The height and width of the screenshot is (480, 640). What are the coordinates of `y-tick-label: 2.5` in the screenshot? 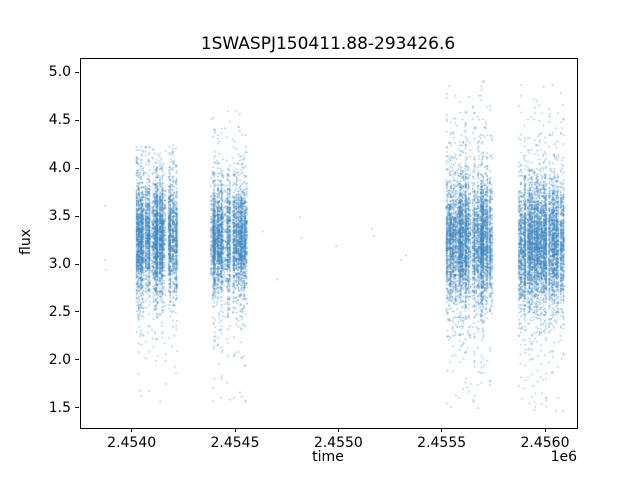 It's located at (59, 311).